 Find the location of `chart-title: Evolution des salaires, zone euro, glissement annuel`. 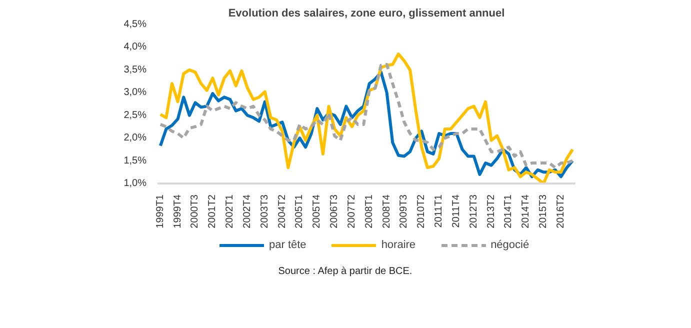

chart-title: Evolution des salaires, zone euro, glissement annuel is located at coordinates (366, 14).